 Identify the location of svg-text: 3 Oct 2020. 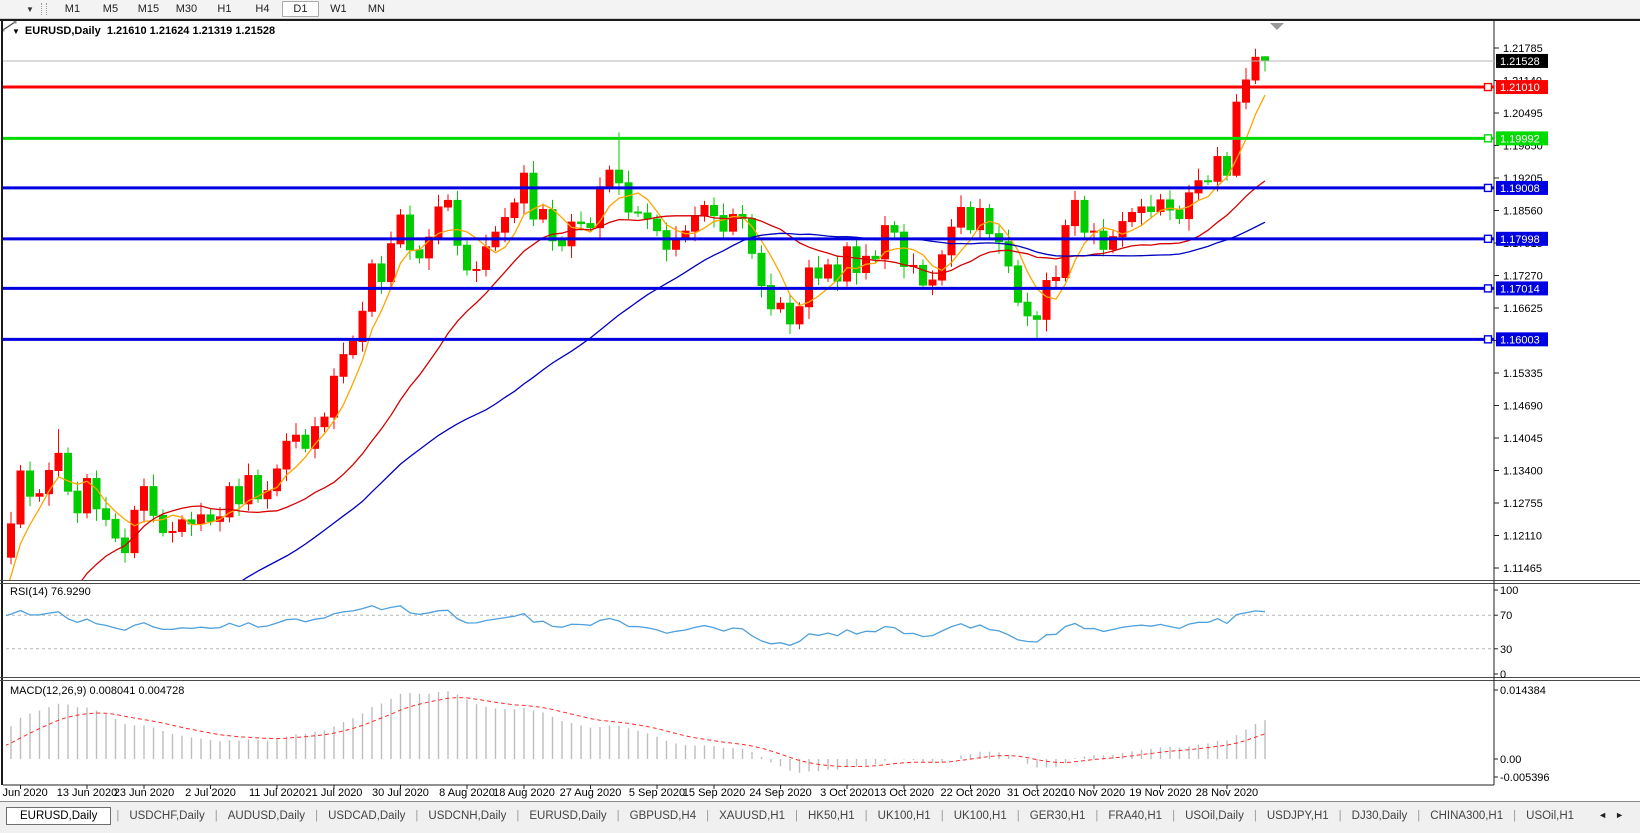
(847, 793).